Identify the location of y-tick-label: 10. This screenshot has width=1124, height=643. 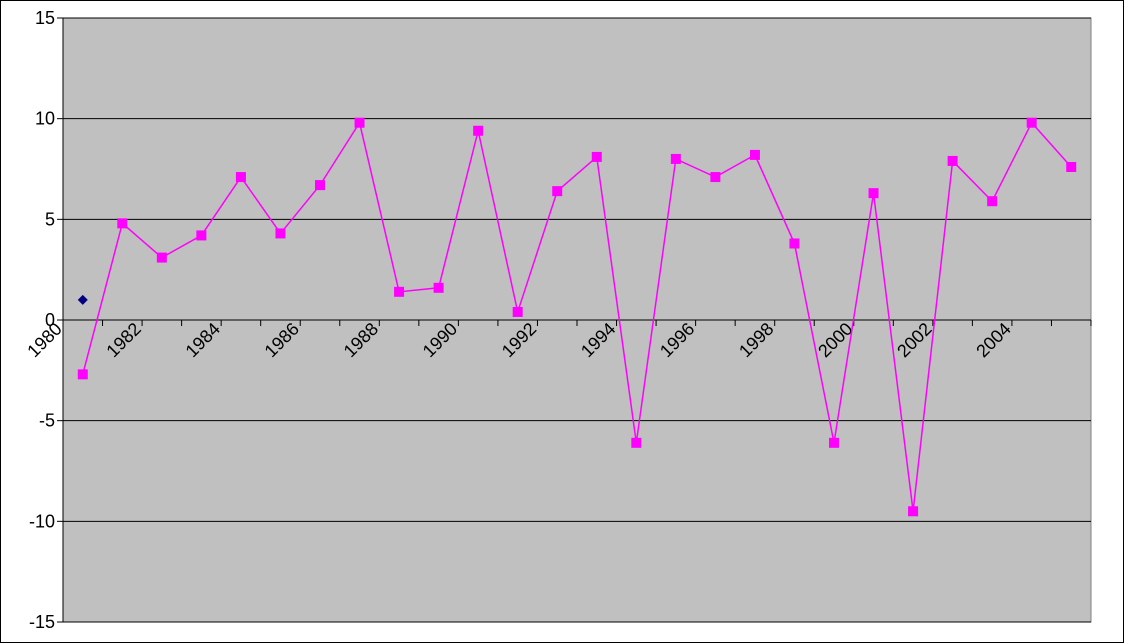
(45, 119).